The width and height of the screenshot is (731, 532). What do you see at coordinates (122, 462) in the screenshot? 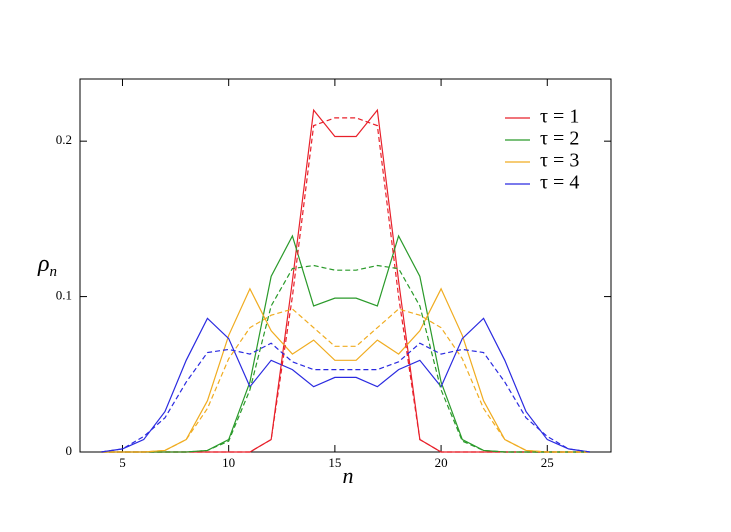
I see `x-tick-label: 5` at bounding box center [122, 462].